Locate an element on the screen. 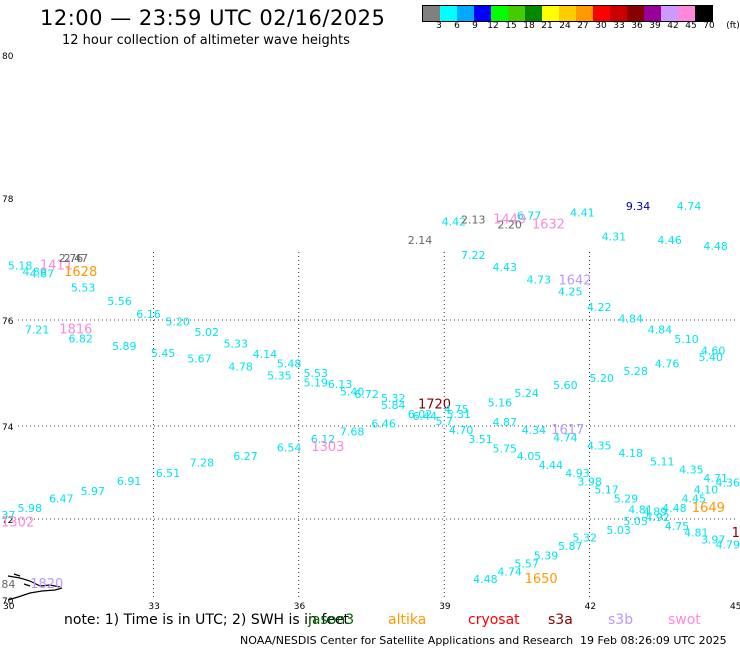 Image resolution: width=740 pixels, height=650 pixels. wave-height-value: 7.22 is located at coordinates (473, 255).